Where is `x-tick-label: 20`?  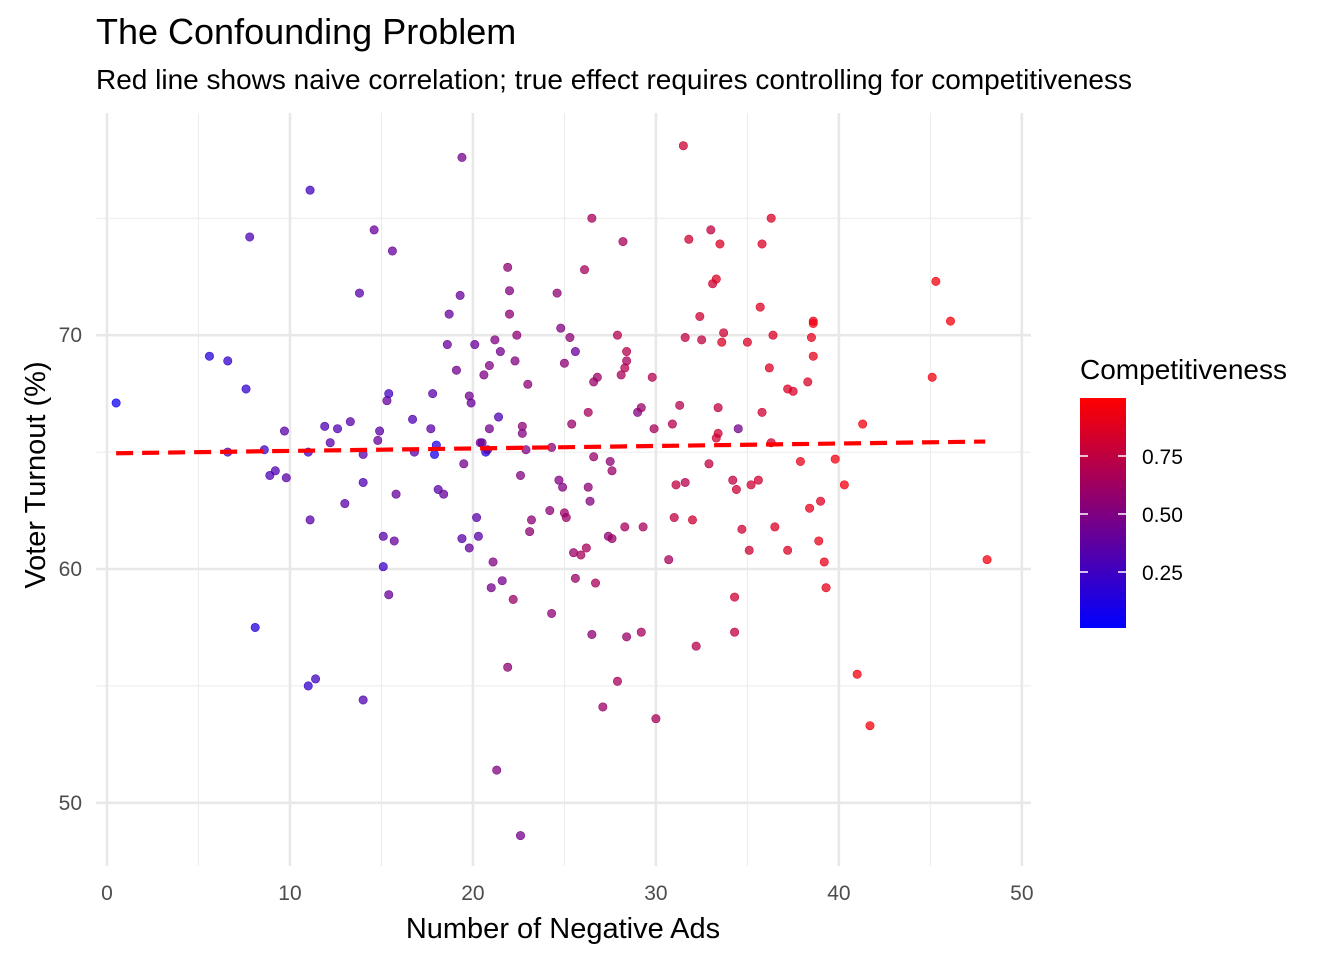 x-tick-label: 20 is located at coordinates (472, 893).